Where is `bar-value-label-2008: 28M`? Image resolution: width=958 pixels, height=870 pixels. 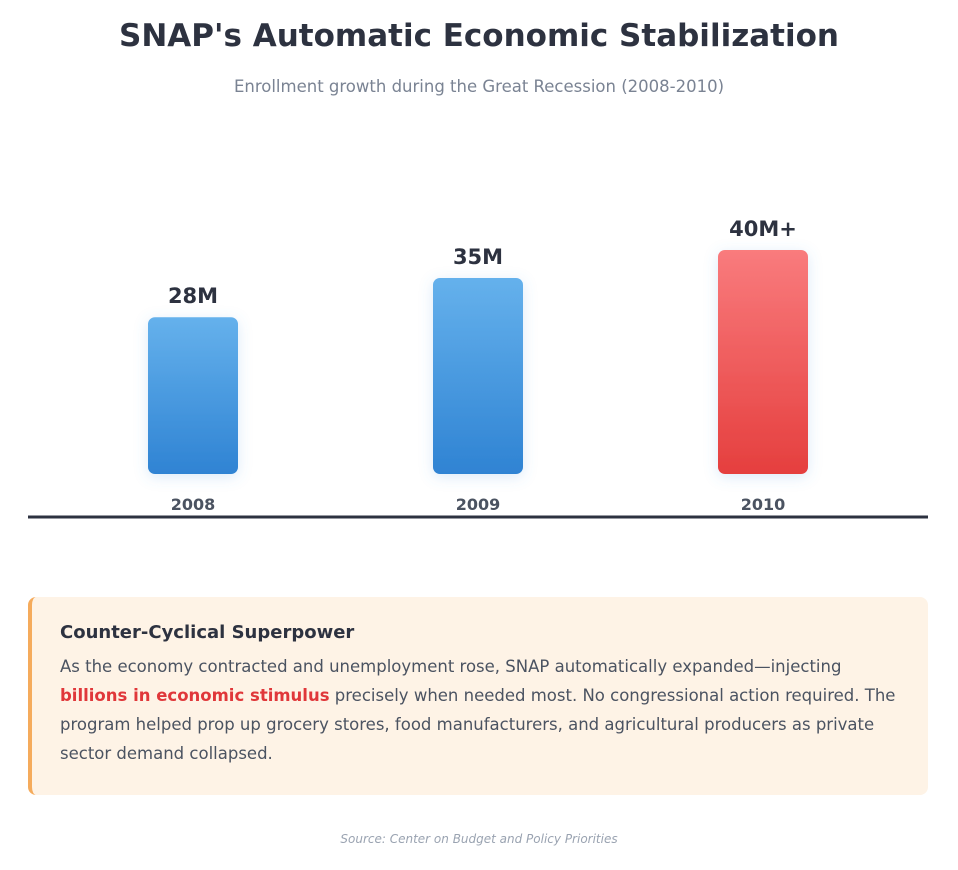 bar-value-label-2008: 28M is located at coordinates (193, 296).